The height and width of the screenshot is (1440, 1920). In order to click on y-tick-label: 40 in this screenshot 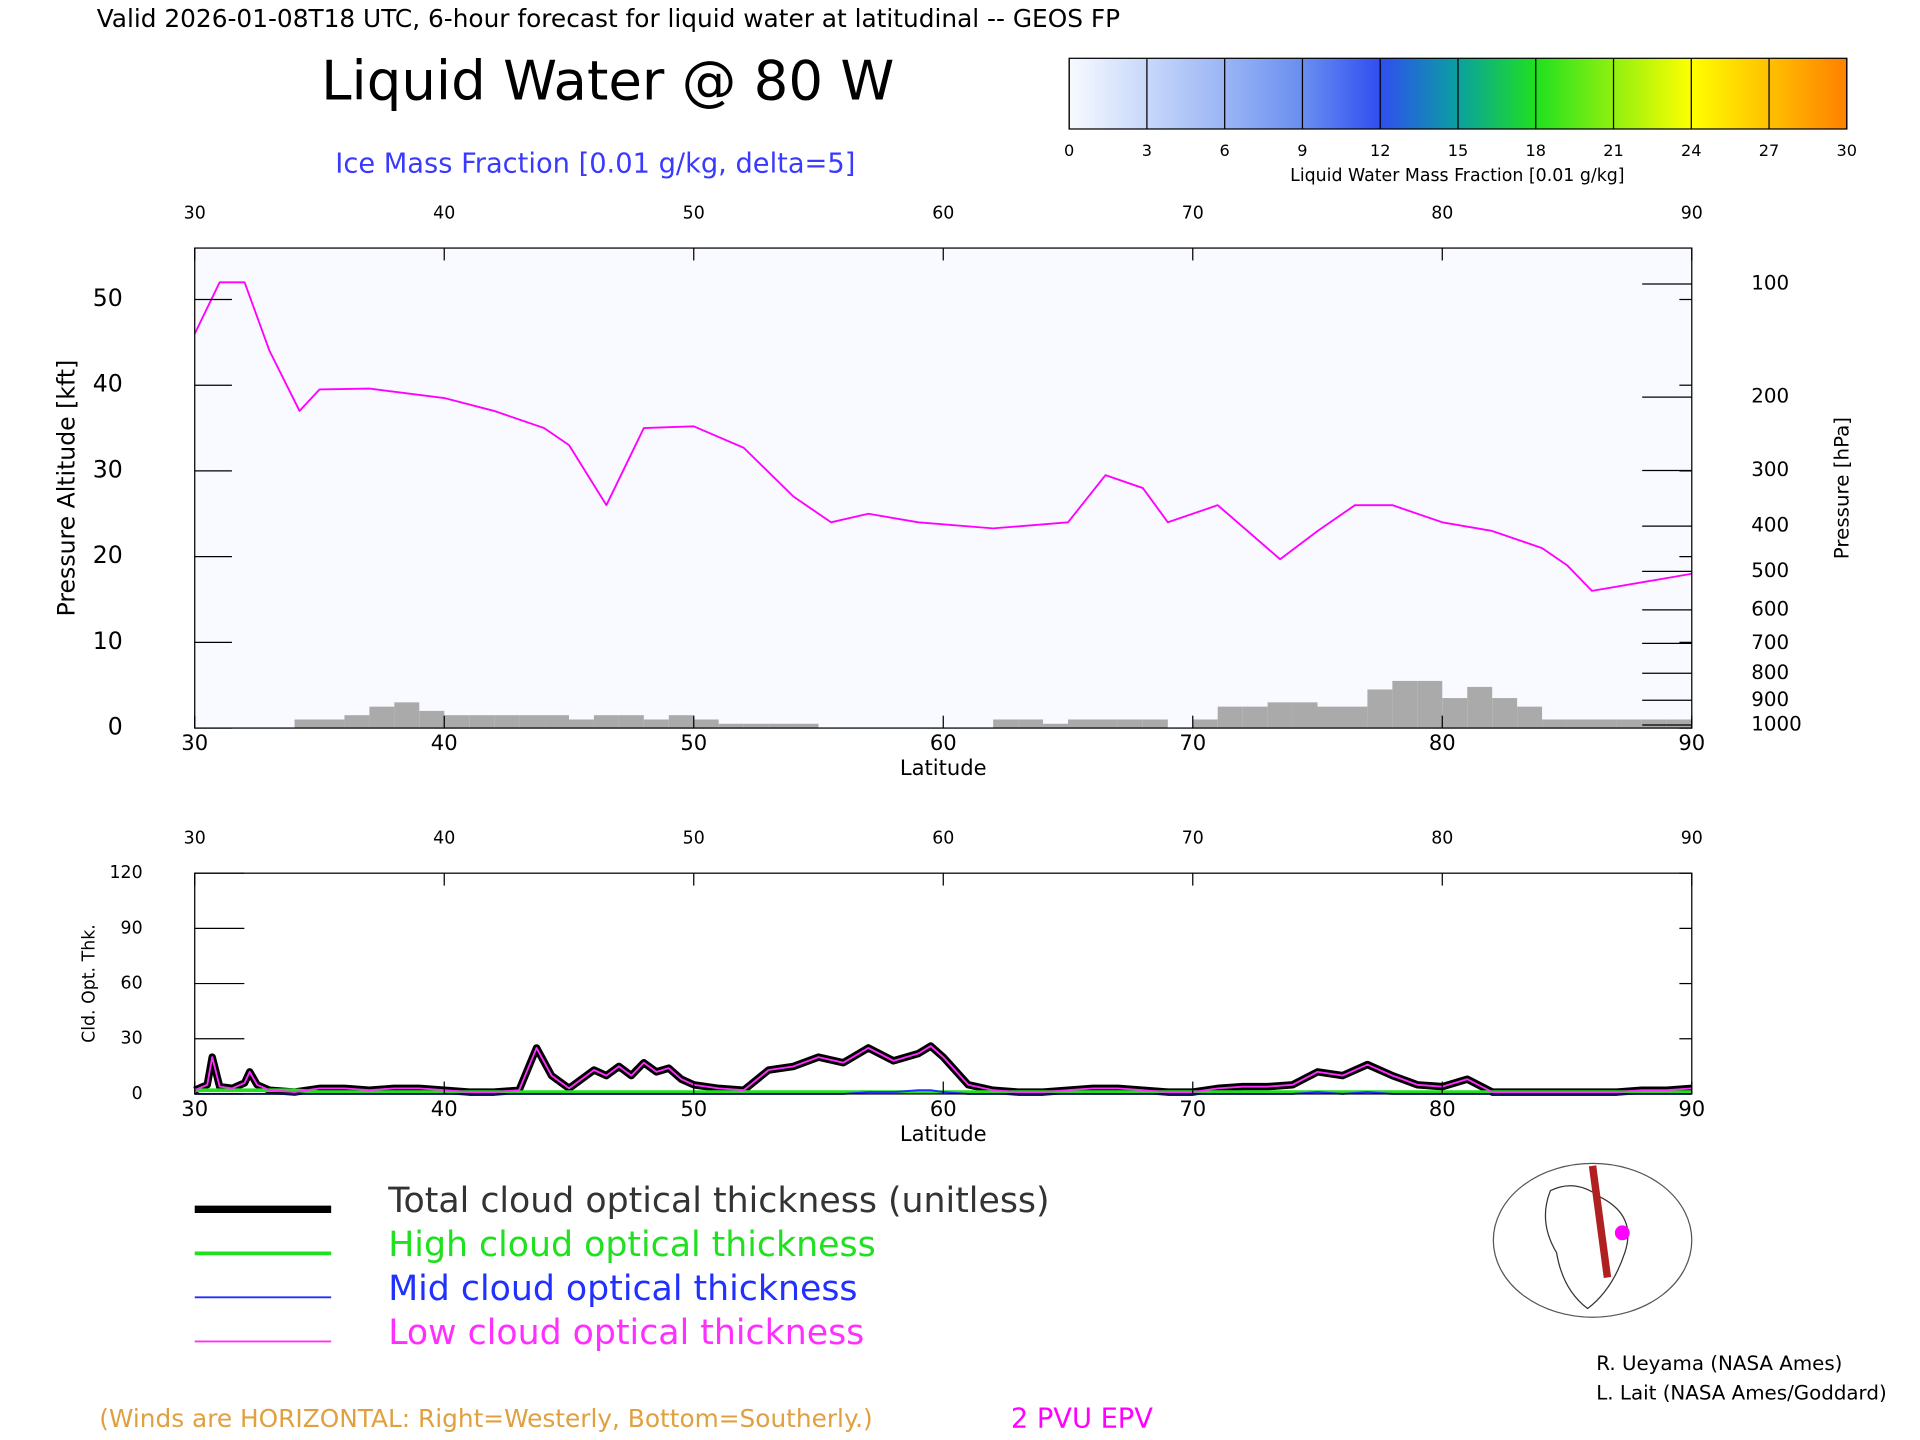, I will do `click(108, 384)`.